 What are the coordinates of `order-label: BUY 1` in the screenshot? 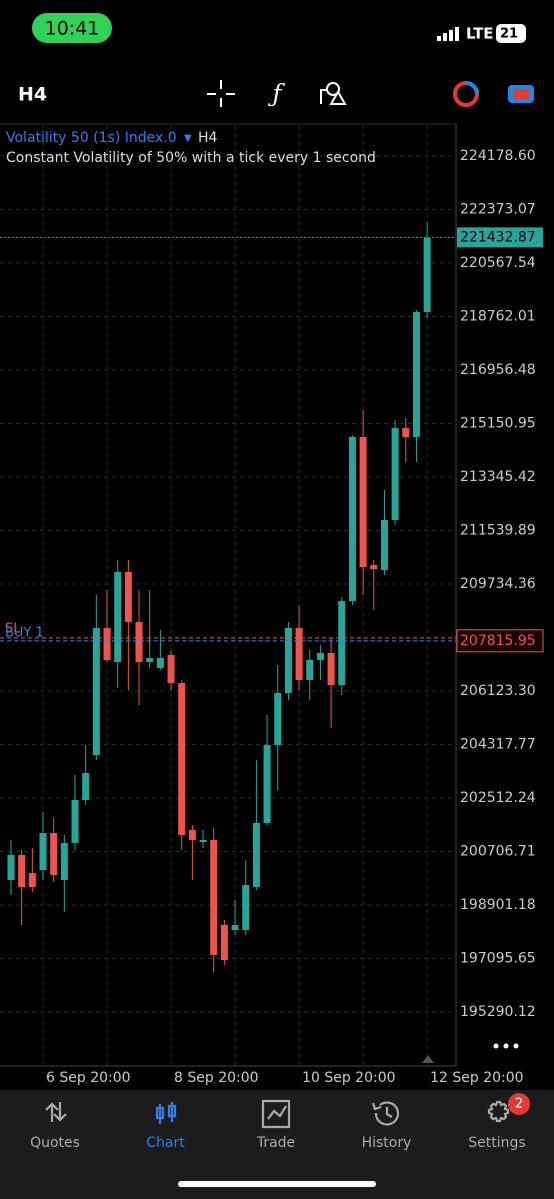 It's located at (24, 632).